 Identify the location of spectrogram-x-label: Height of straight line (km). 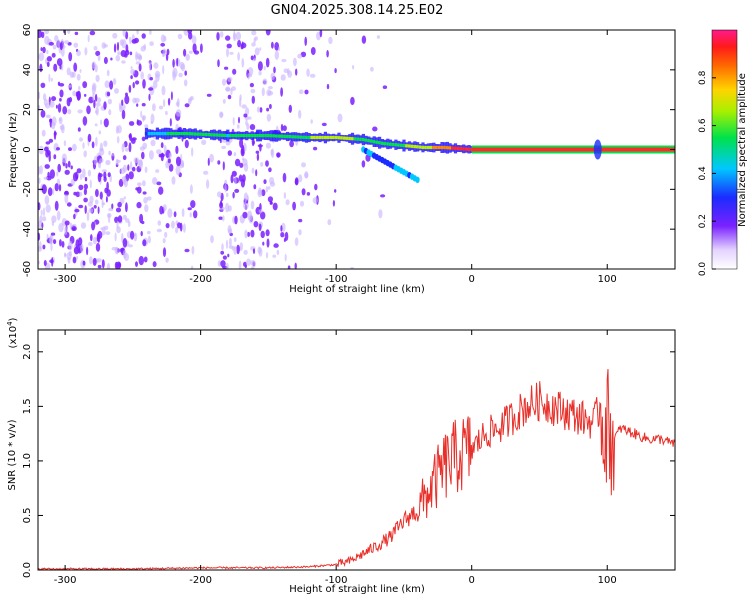
(357, 289).